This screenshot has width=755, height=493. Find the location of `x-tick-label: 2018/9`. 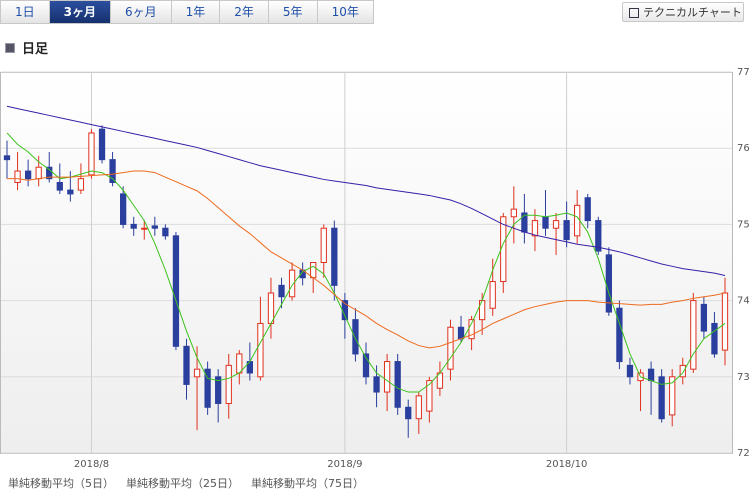

x-tick-label: 2018/9 is located at coordinates (344, 464).